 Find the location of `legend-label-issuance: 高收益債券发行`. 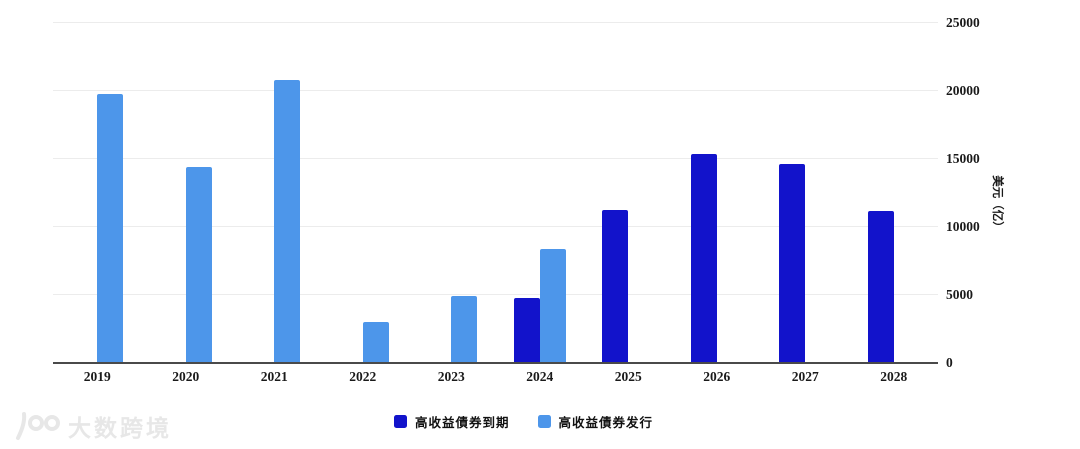

legend-label-issuance: 高收益債券发行 is located at coordinates (606, 423).